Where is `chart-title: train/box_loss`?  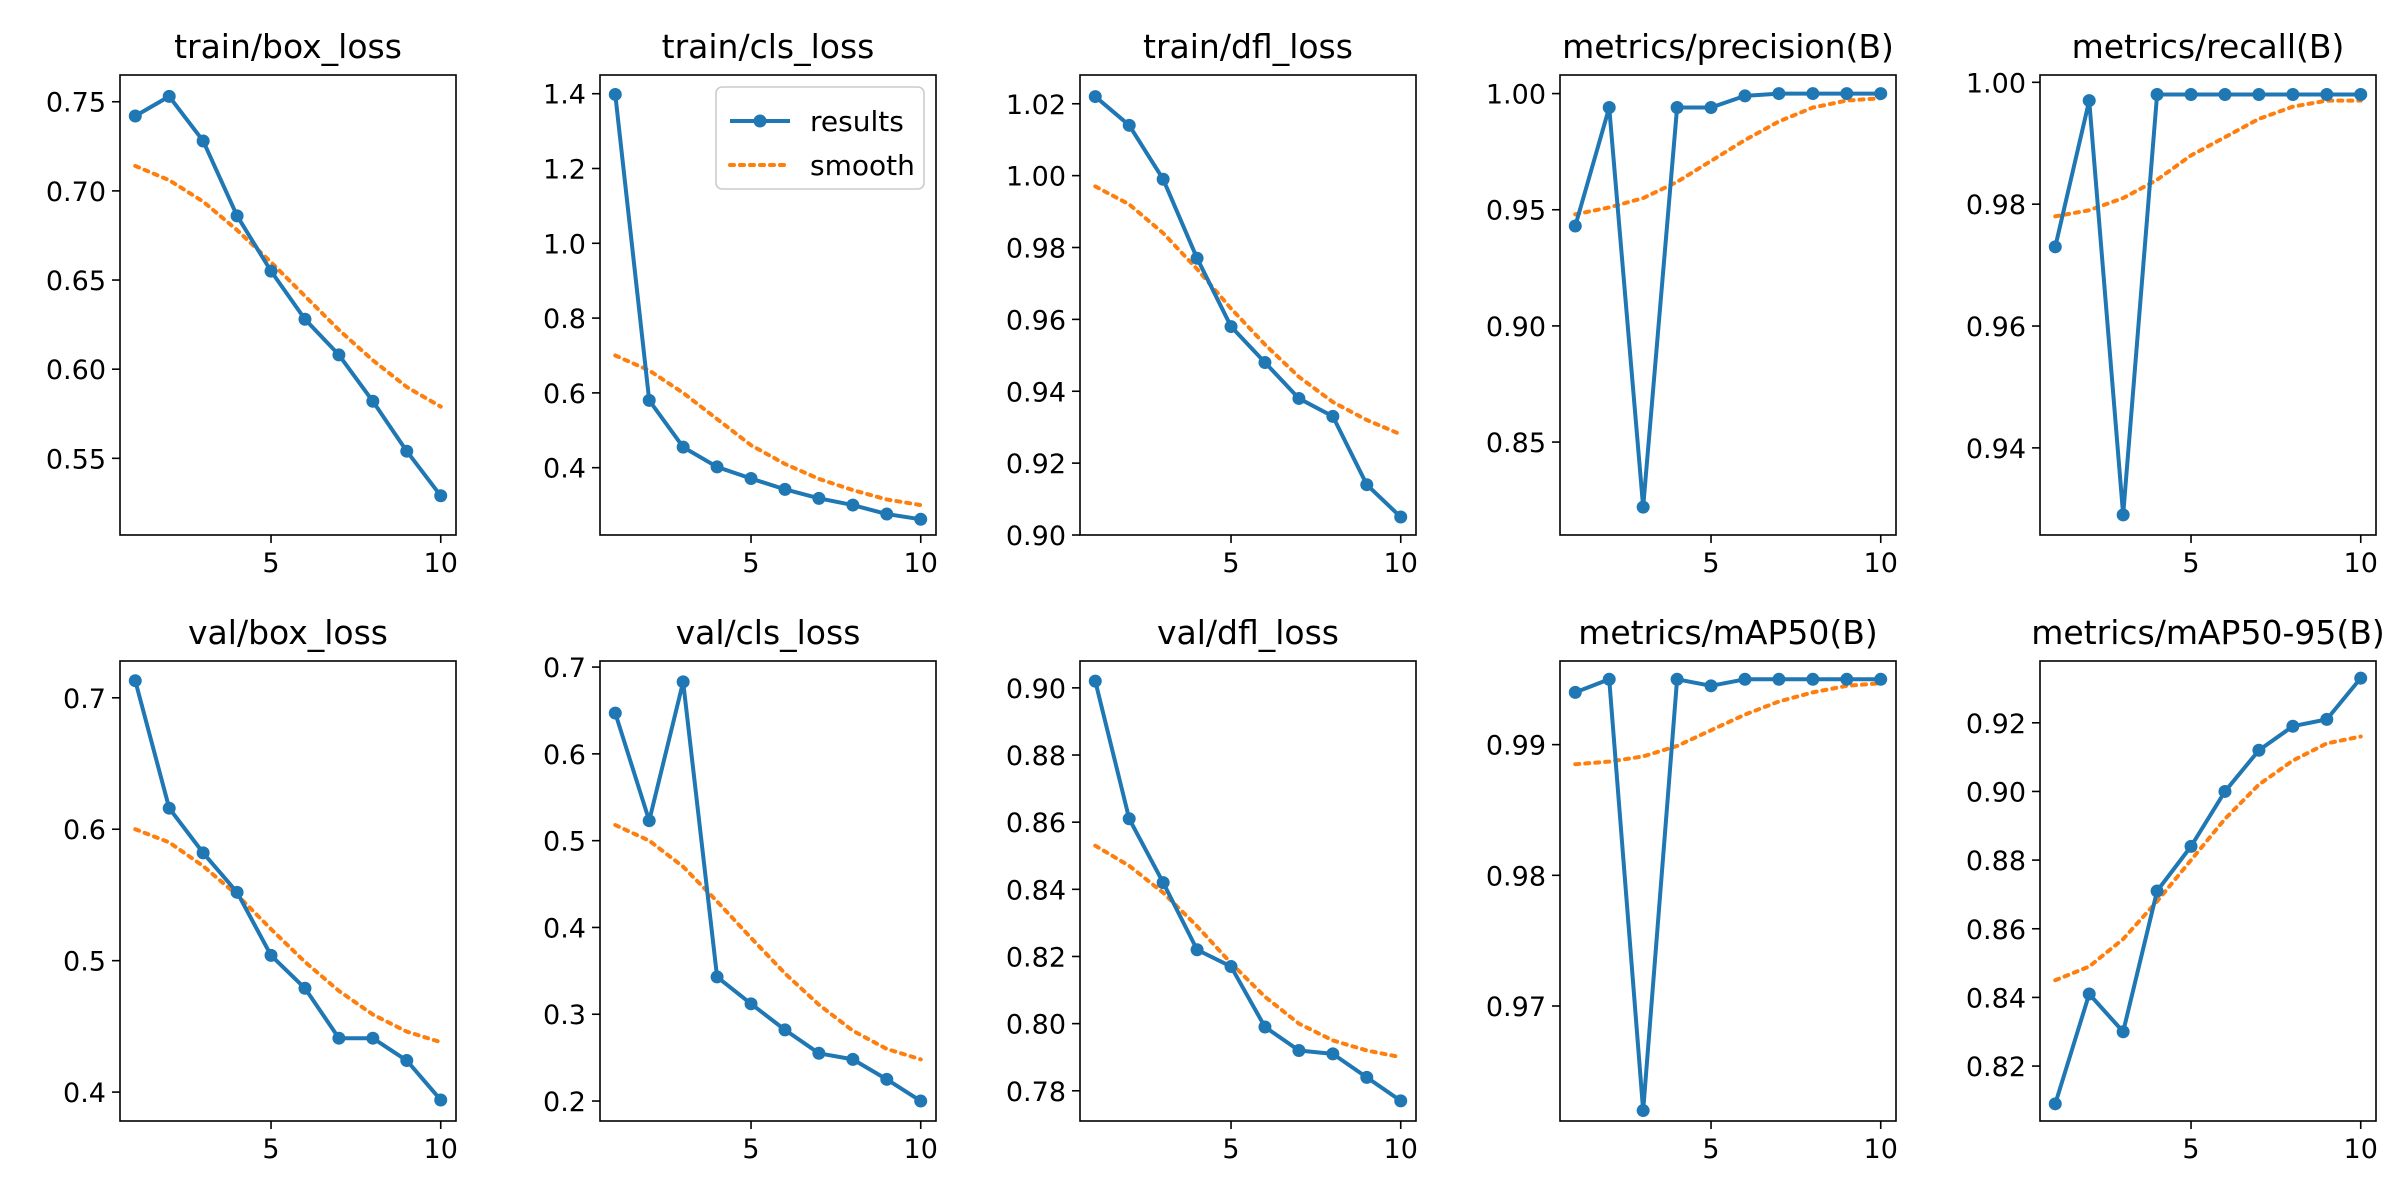
chart-title: train/box_loss is located at coordinates (288, 46).